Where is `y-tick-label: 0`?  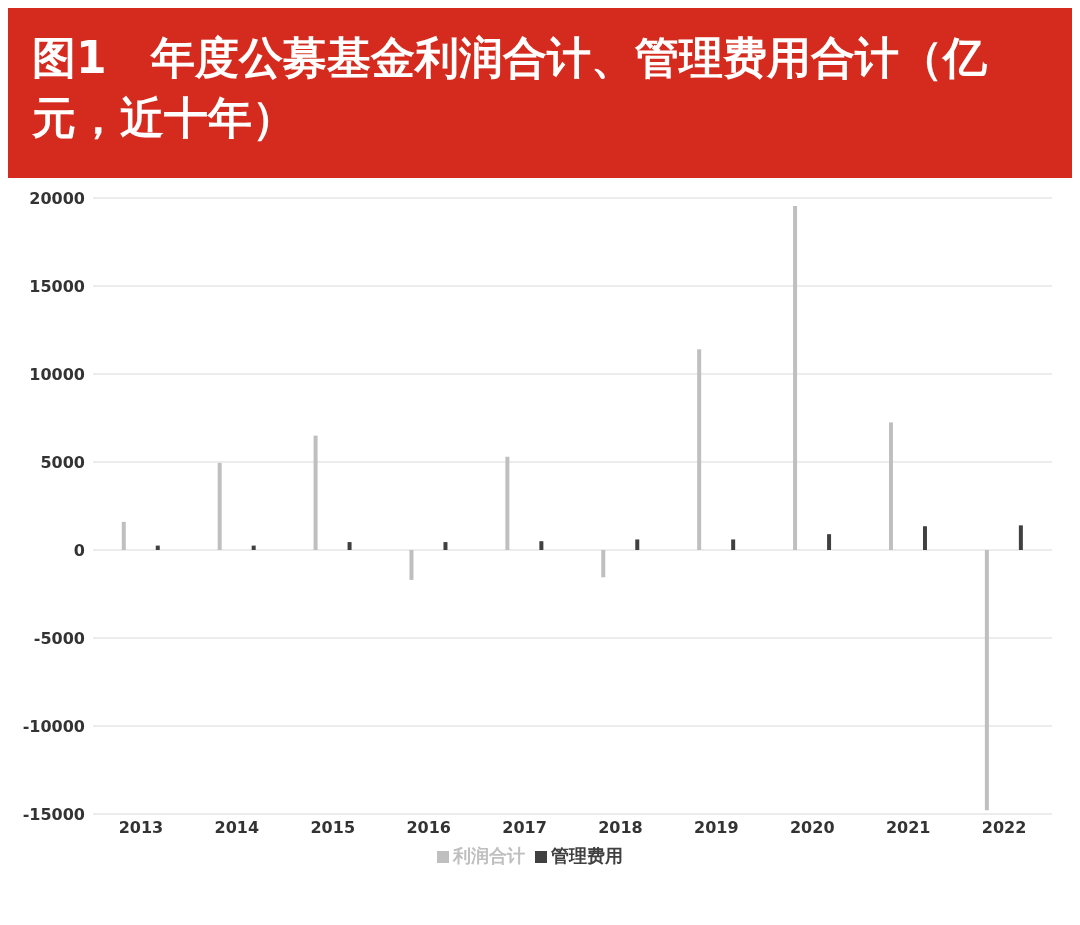
y-tick-label: 0 is located at coordinates (79, 550).